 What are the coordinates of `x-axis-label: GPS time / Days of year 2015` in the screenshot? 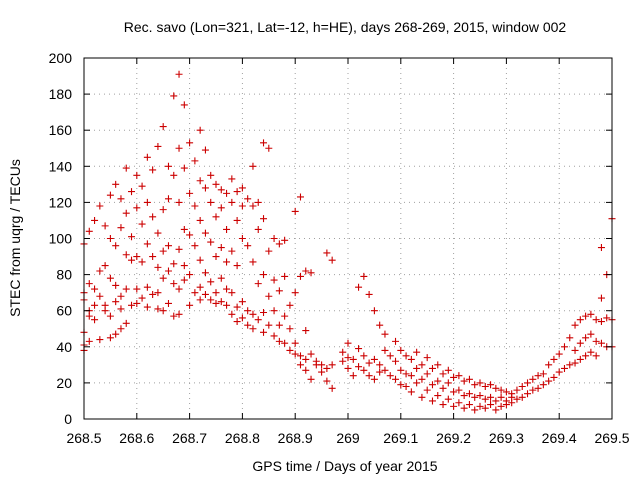 It's located at (344, 466).